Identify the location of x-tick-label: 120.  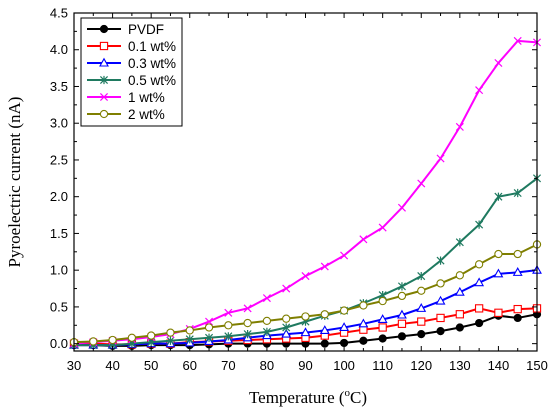
(421, 365).